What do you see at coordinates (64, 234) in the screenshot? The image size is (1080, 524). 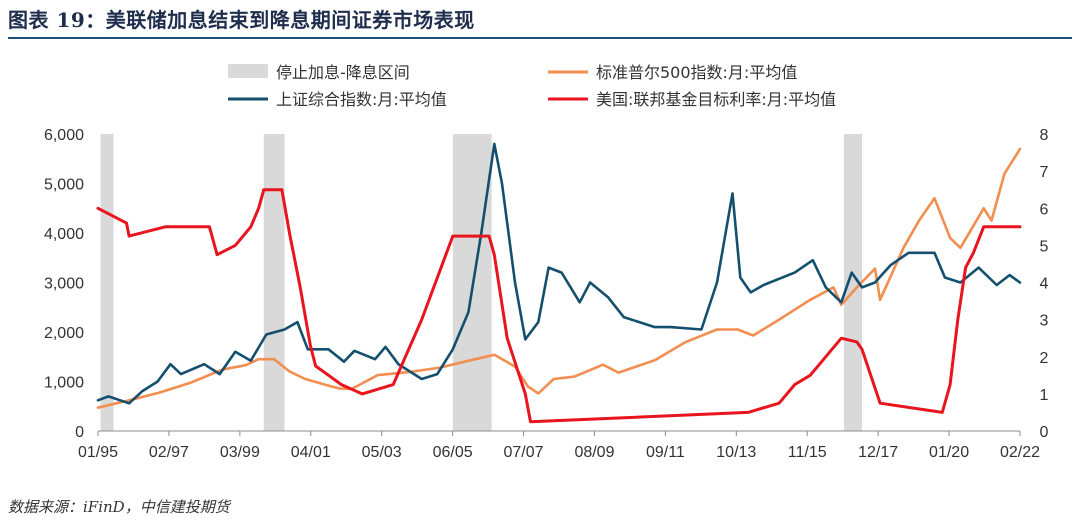 I see `left-y-tick-label: 4,000` at bounding box center [64, 234].